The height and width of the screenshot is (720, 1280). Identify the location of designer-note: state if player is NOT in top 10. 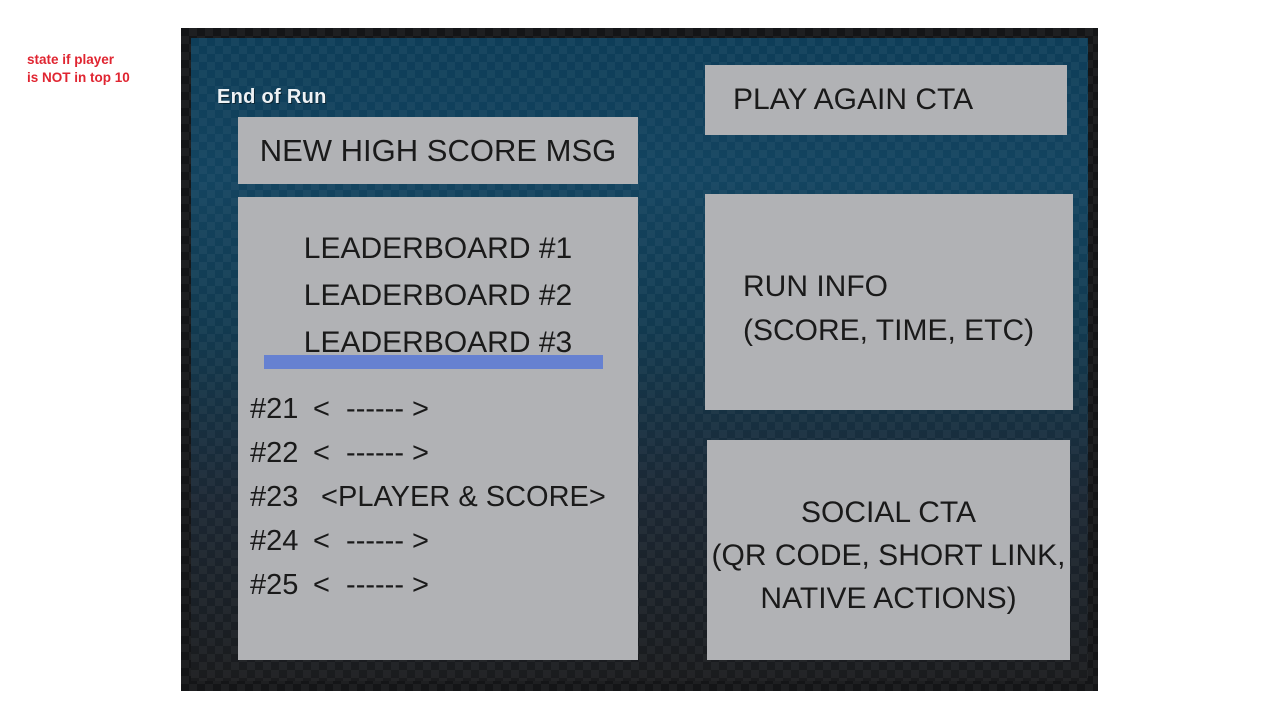
(78, 69).